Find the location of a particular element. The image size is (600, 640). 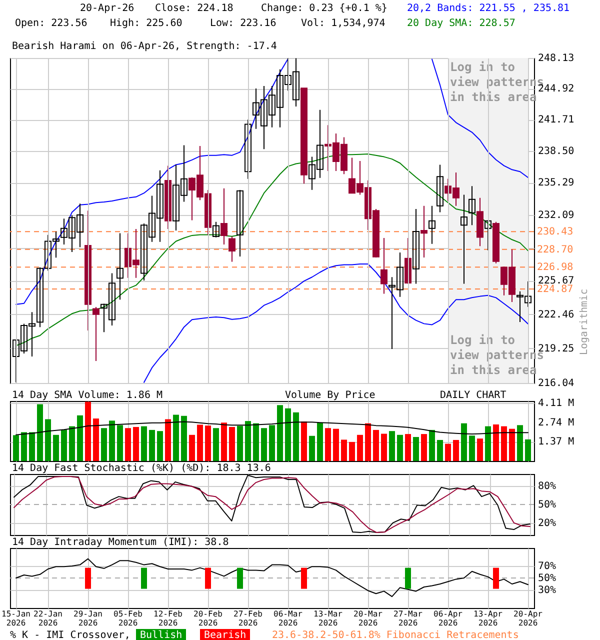

x-tick-label: 05-Feb 2026 is located at coordinates (128, 619).